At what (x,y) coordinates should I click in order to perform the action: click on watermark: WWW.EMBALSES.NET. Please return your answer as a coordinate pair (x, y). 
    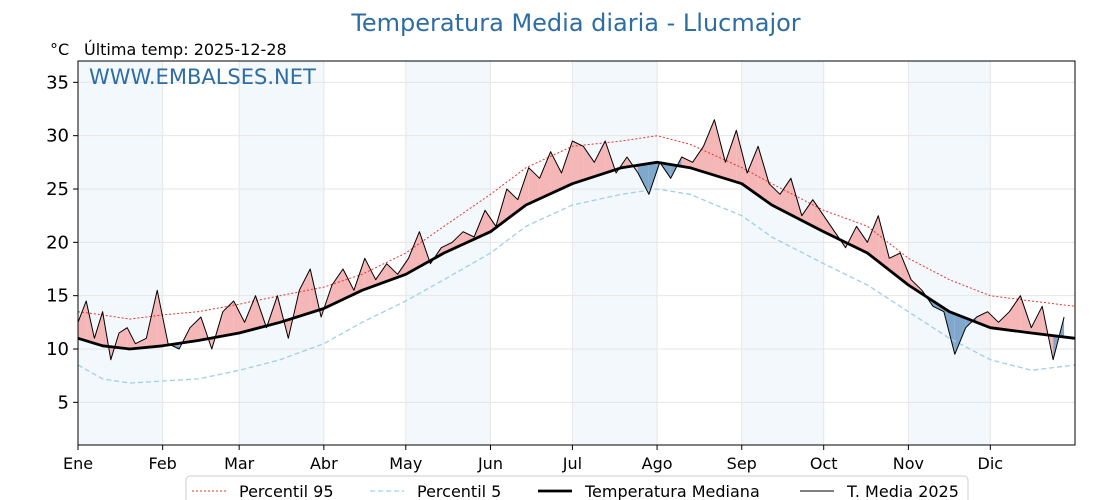
    Looking at the image, I should click on (202, 77).